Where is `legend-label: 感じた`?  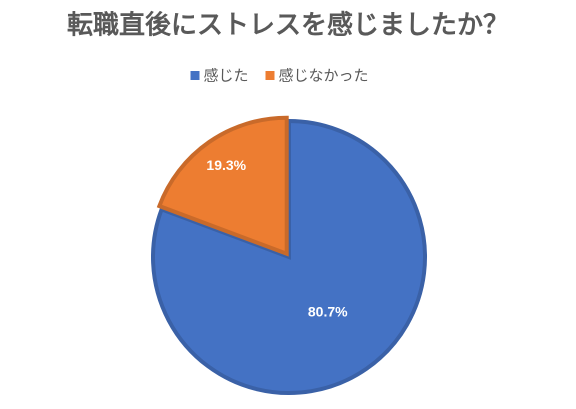
legend-label: 感じた is located at coordinates (226, 76).